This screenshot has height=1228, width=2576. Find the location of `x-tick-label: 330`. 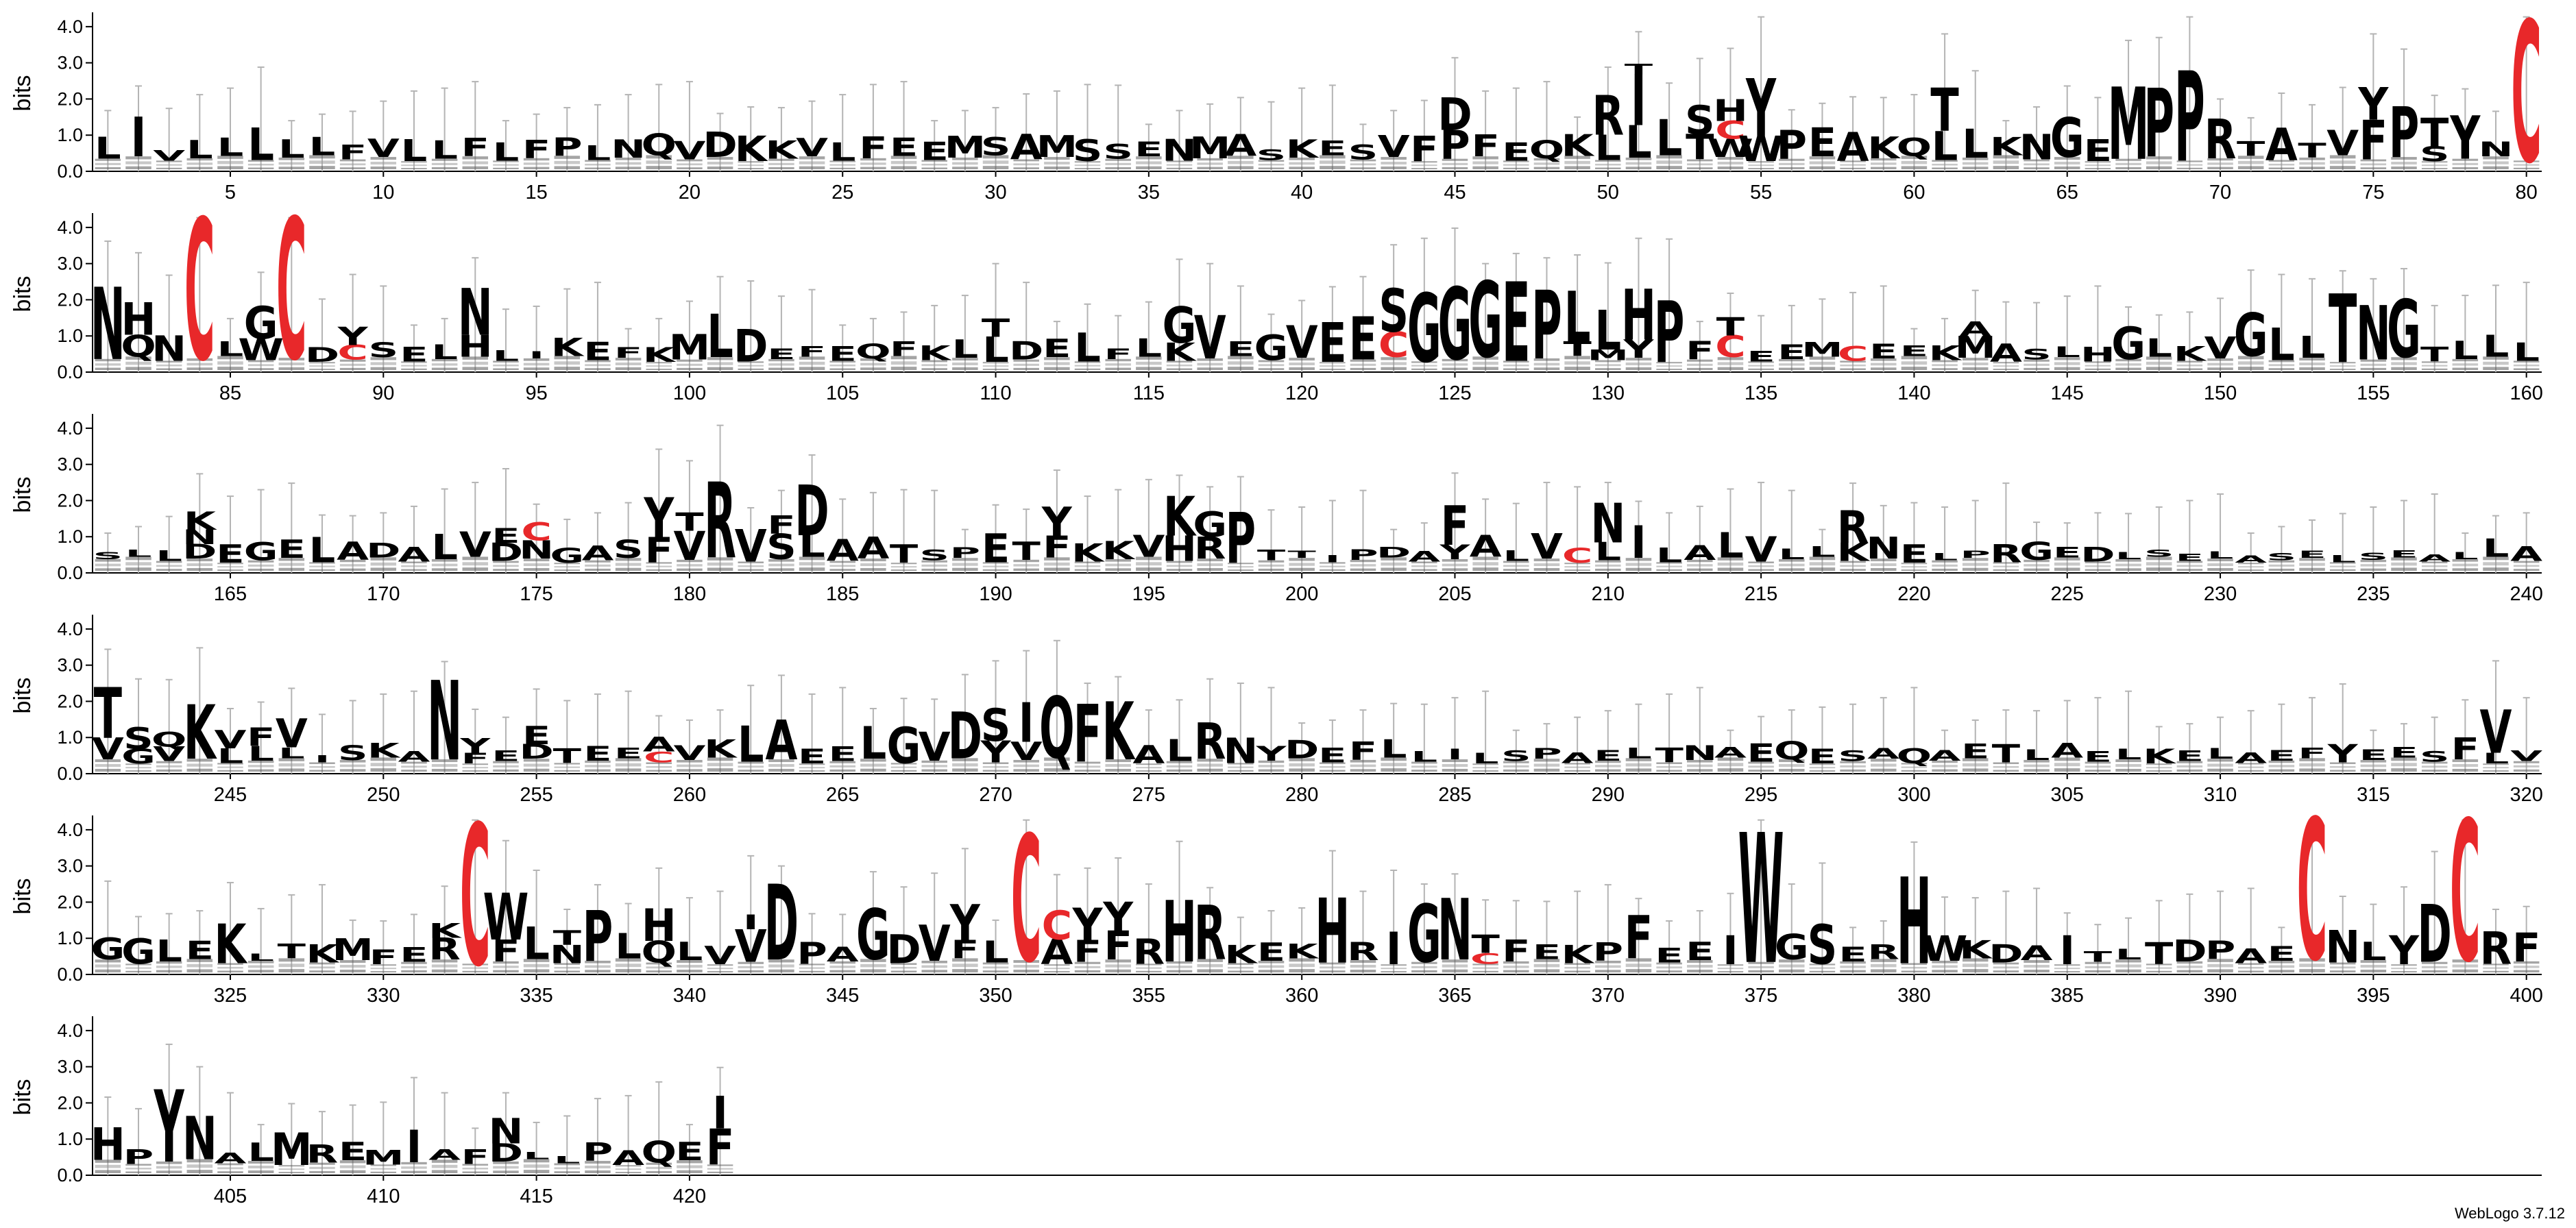

x-tick-label: 330 is located at coordinates (383, 996).